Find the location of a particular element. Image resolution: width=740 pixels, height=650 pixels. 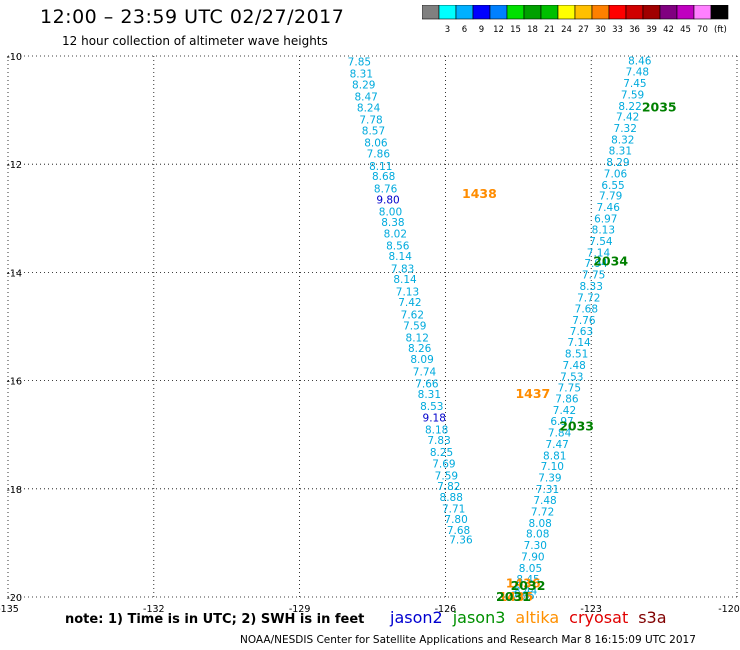

wave-height-value: 7.06 is located at coordinates (616, 174).